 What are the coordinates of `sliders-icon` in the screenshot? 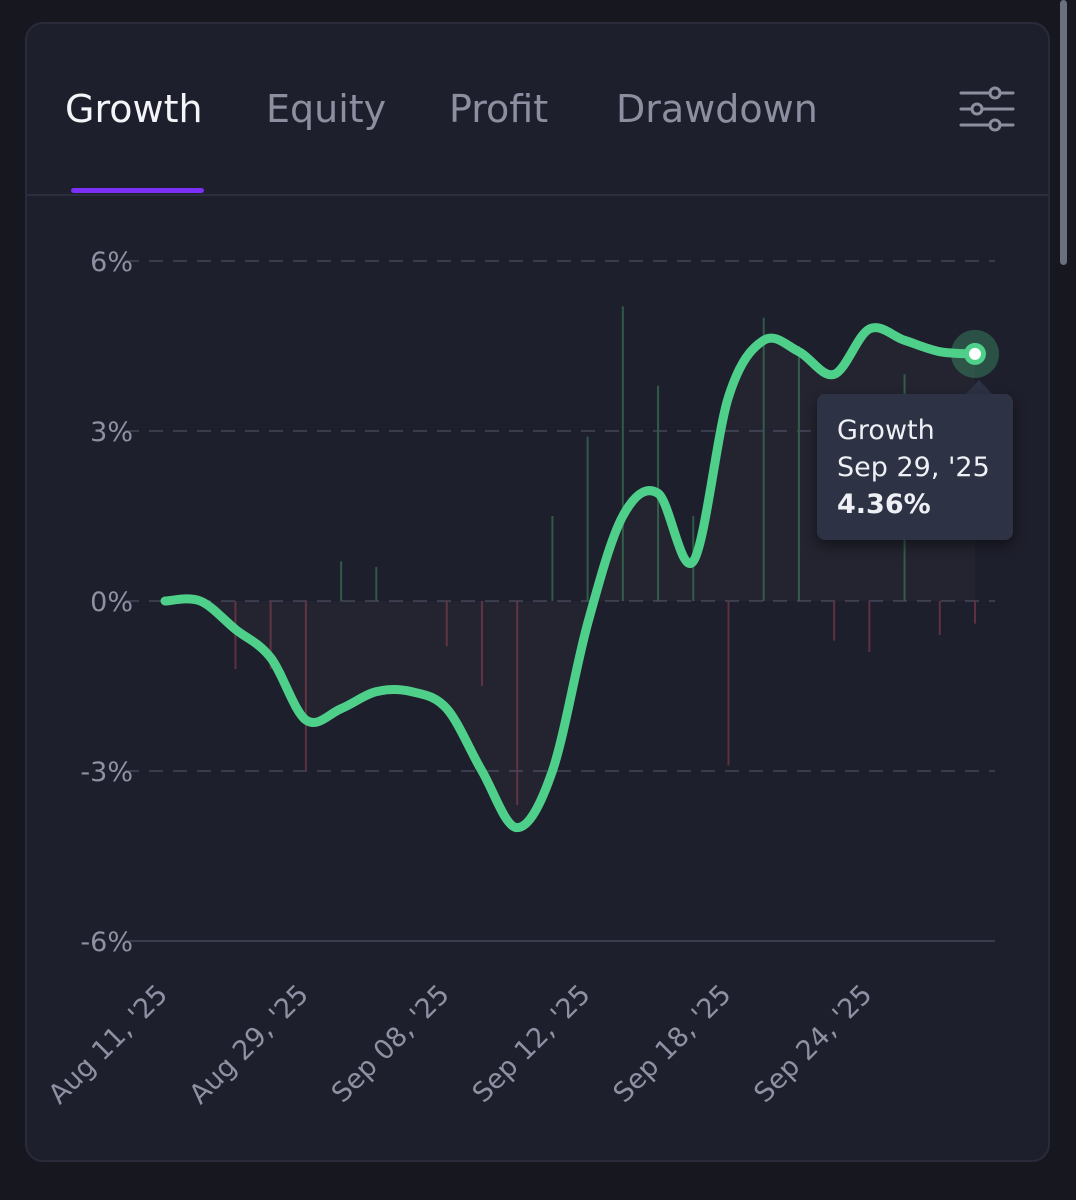 It's located at (987, 109).